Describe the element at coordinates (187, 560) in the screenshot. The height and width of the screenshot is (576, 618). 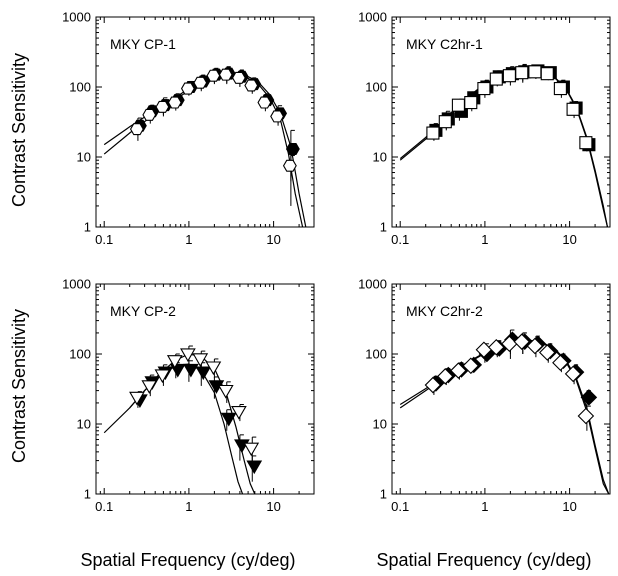
I see `x-axis-title-left: Spatial Frequency (cy/deg)` at that location.